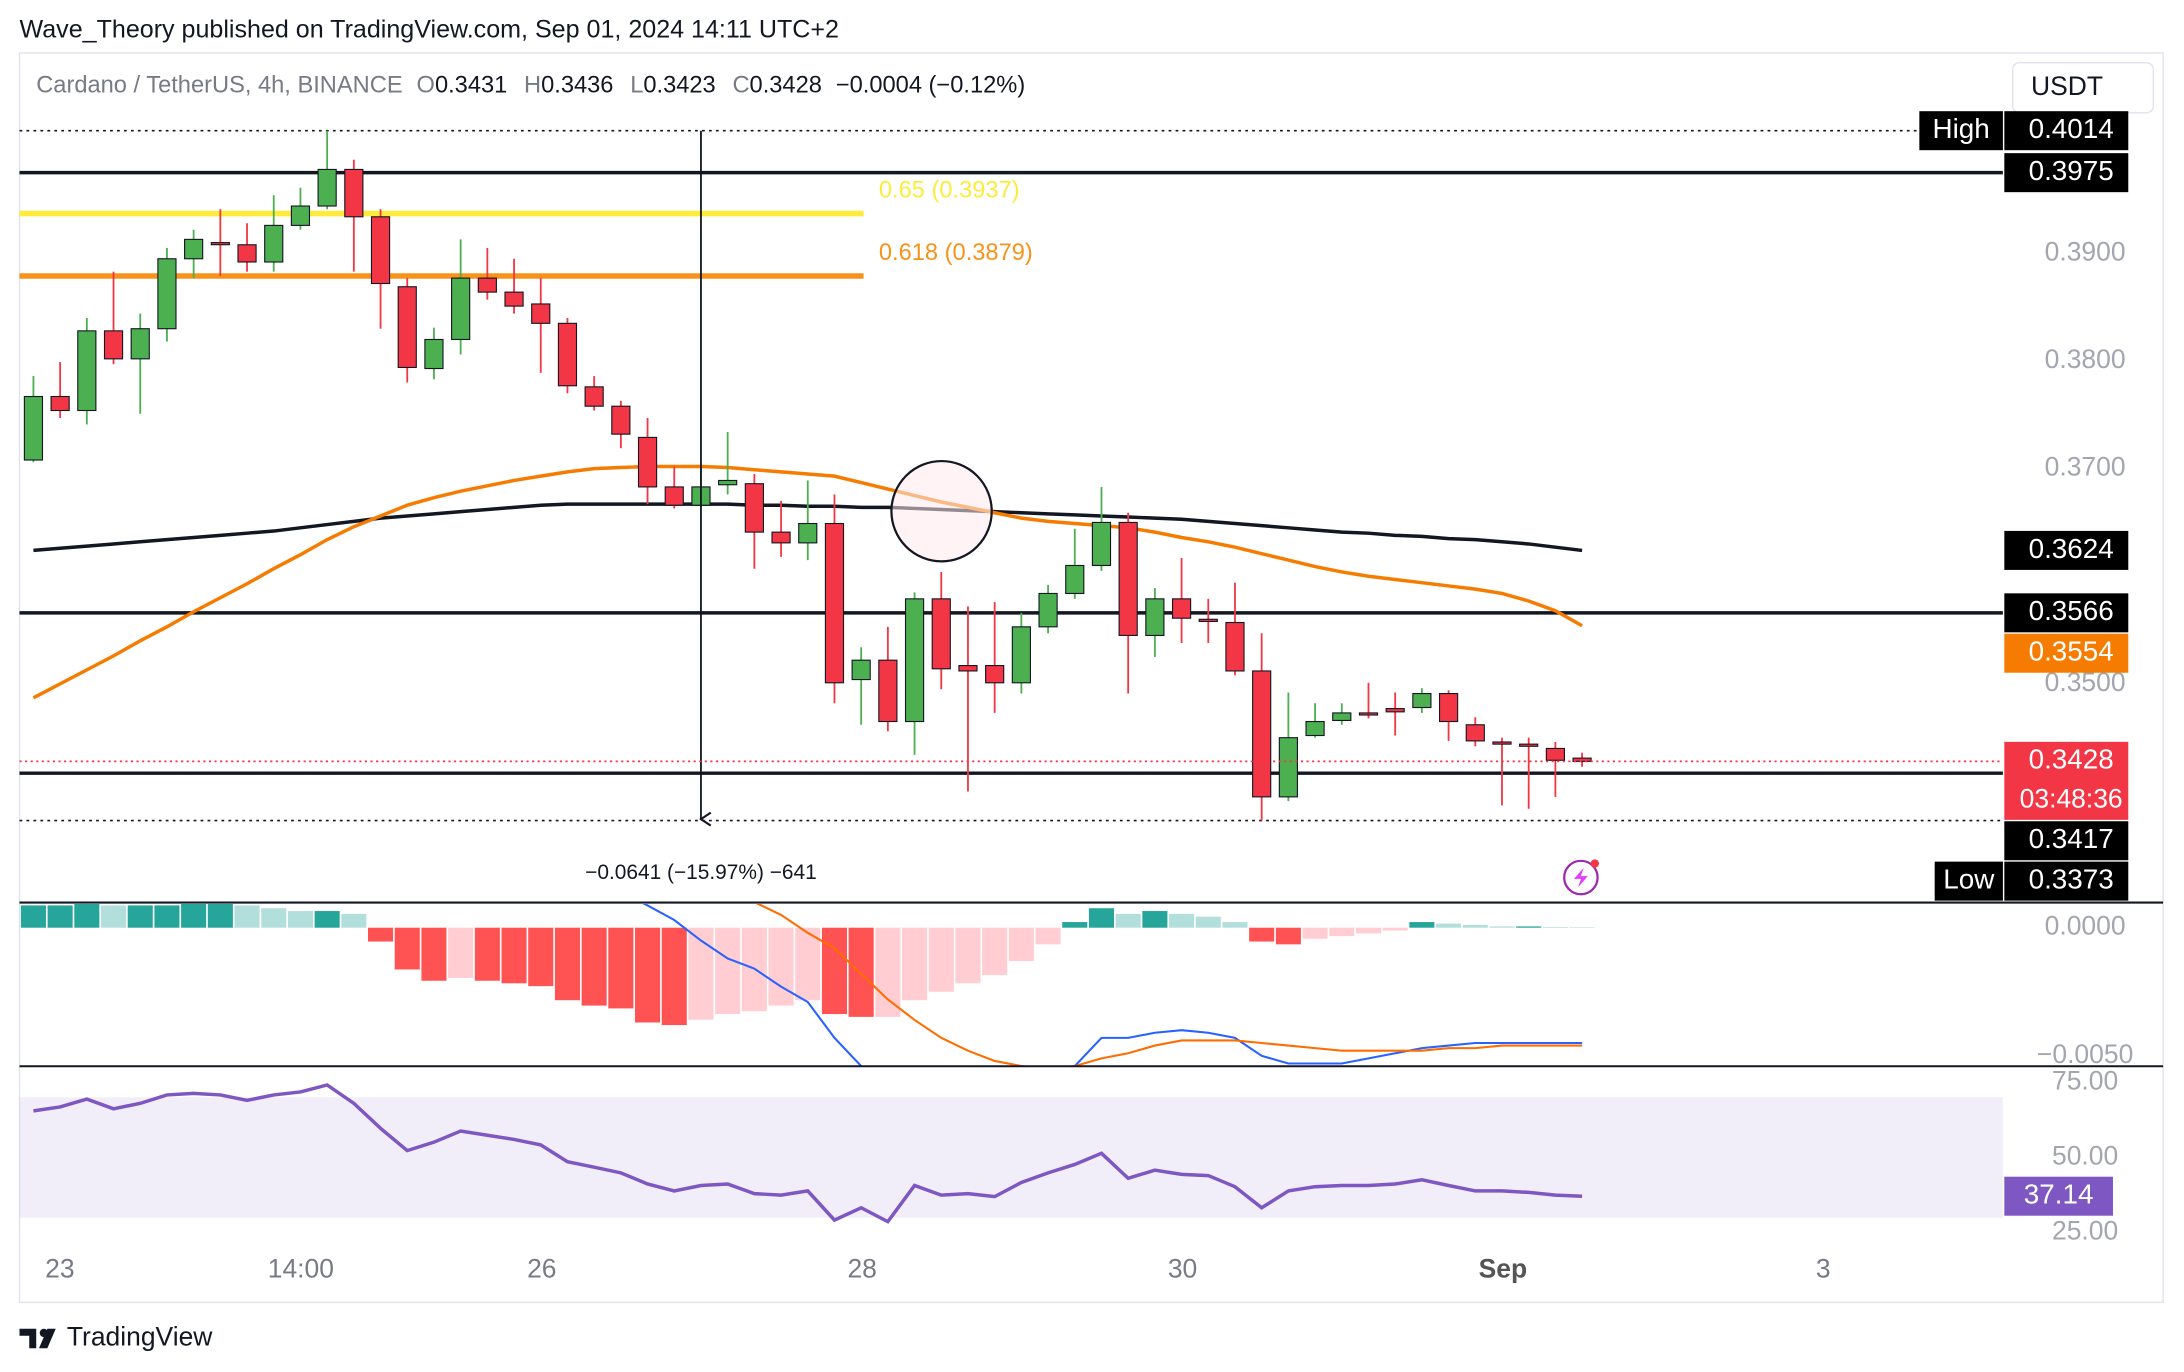  I want to click on fib-label: 0.65 (0.3937), so click(949, 191).